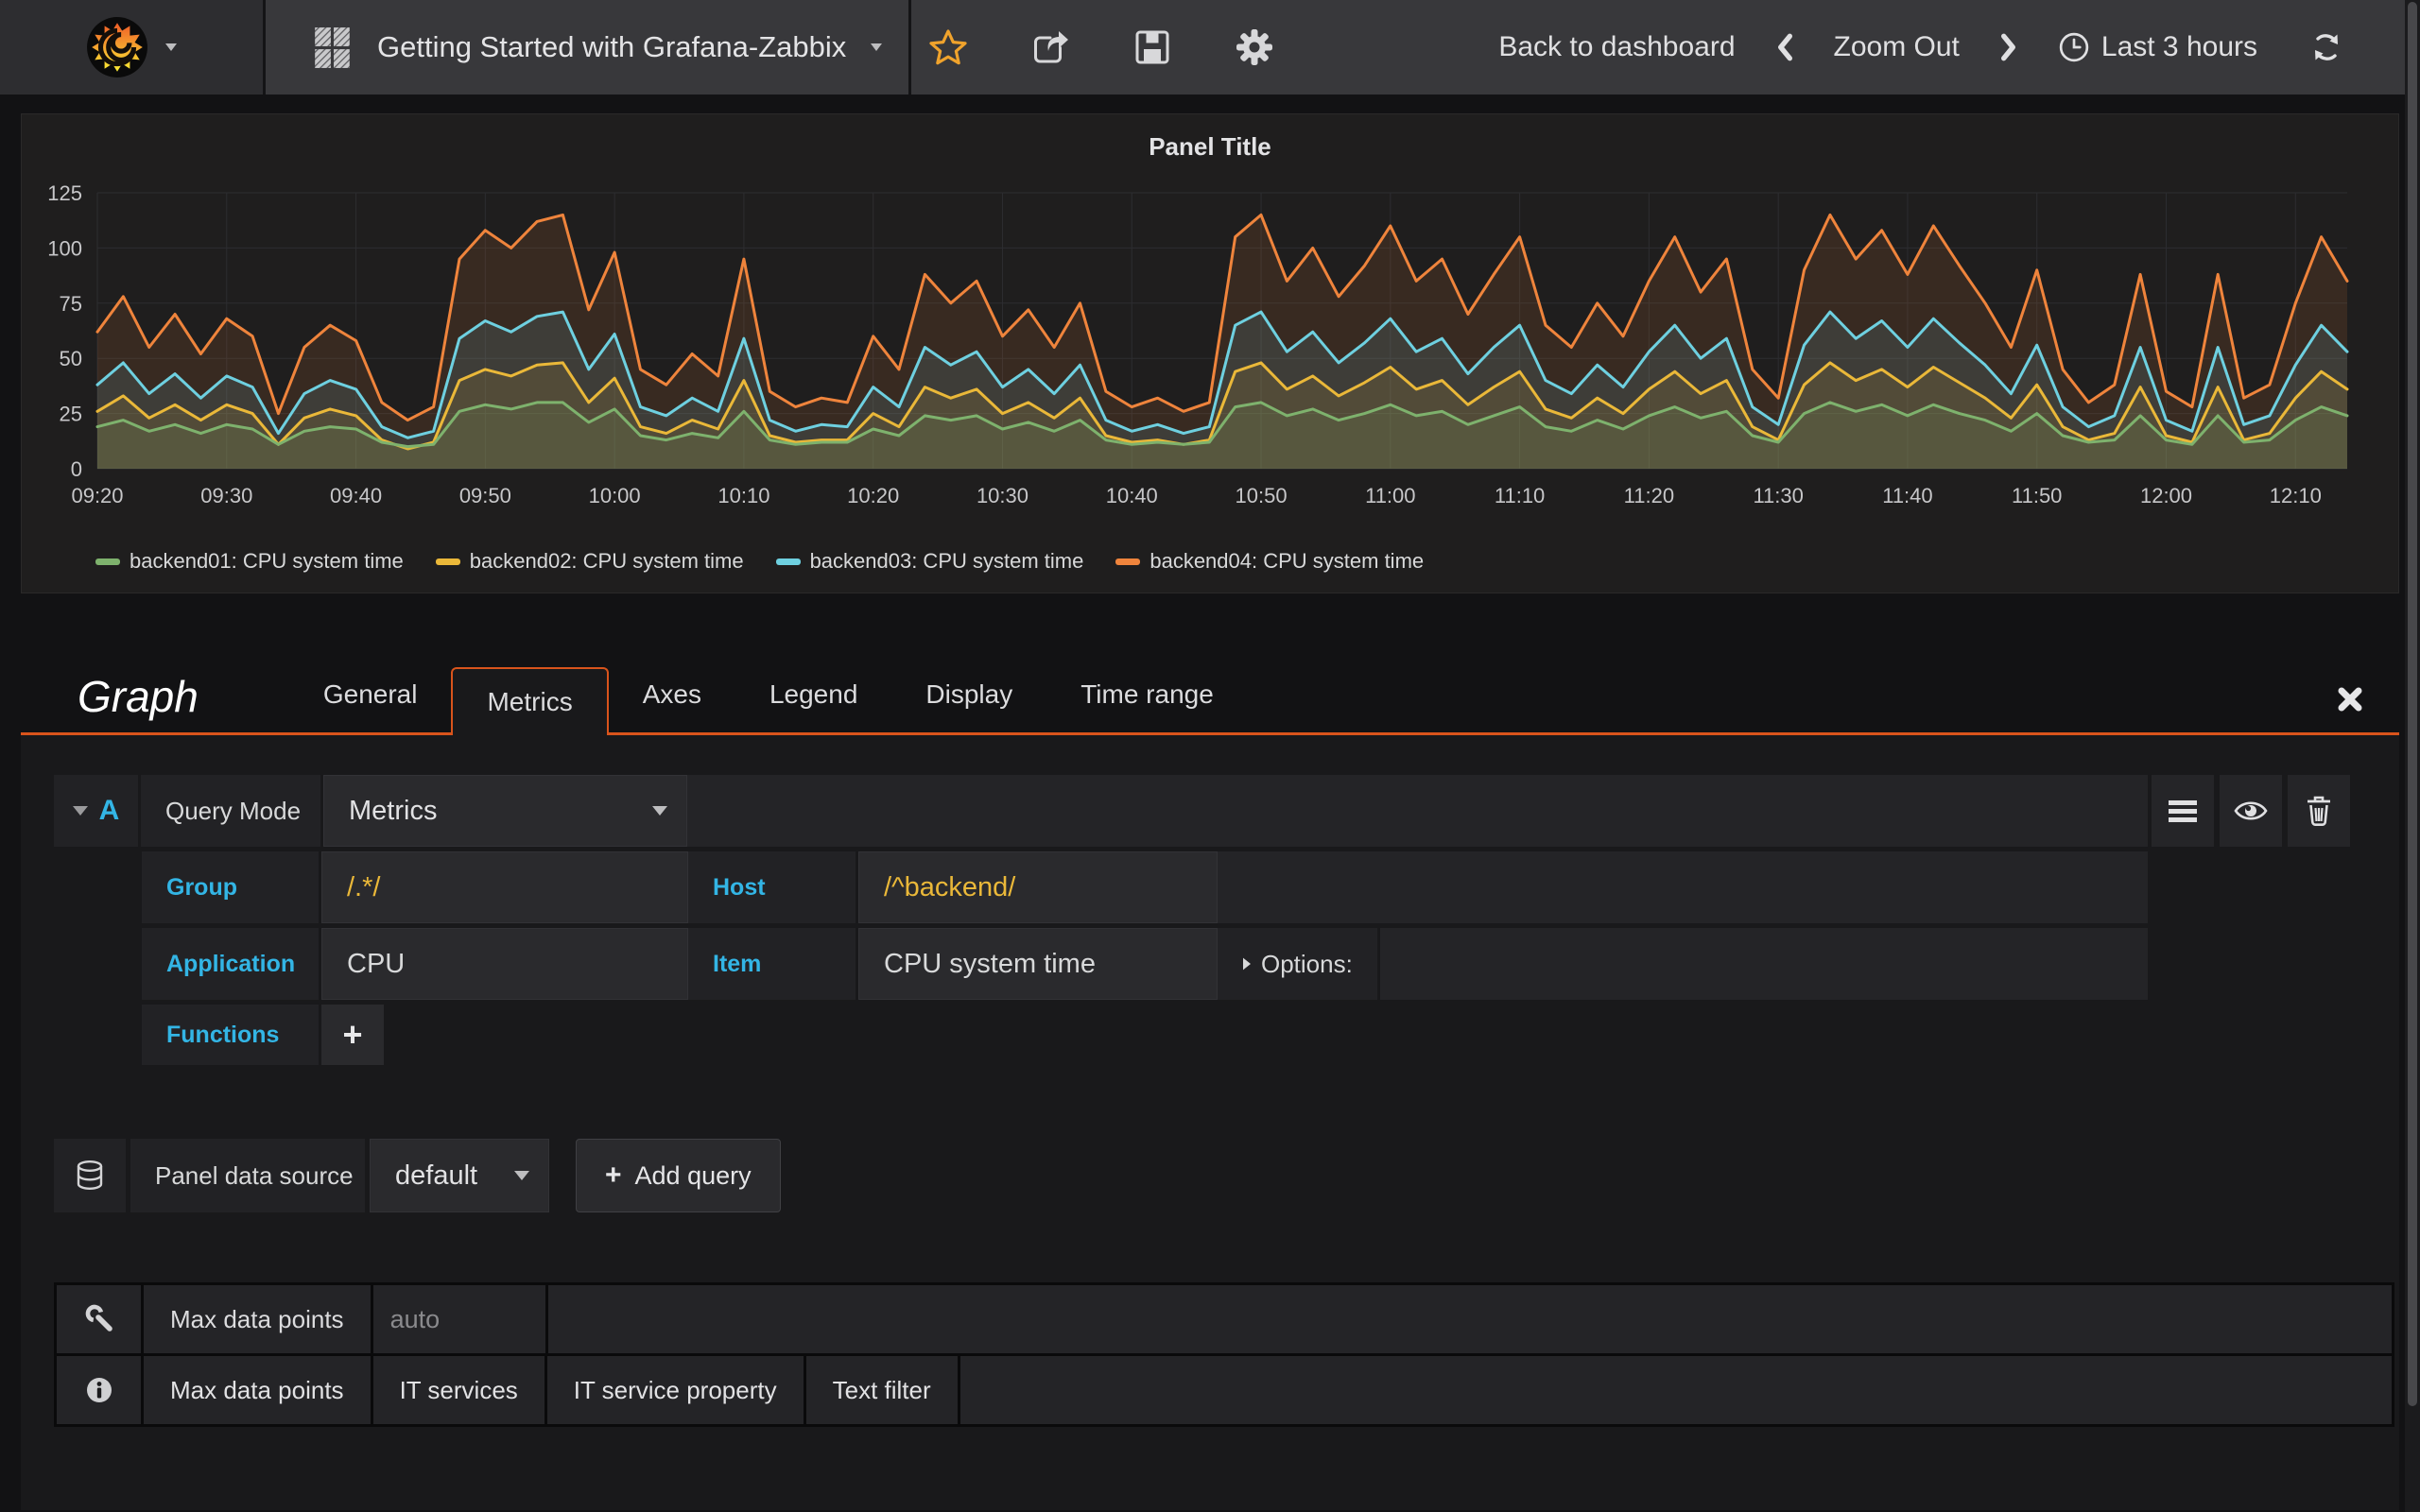 This screenshot has height=1512, width=2420. What do you see at coordinates (1038, 887) in the screenshot?
I see `host-input: /^backend/` at bounding box center [1038, 887].